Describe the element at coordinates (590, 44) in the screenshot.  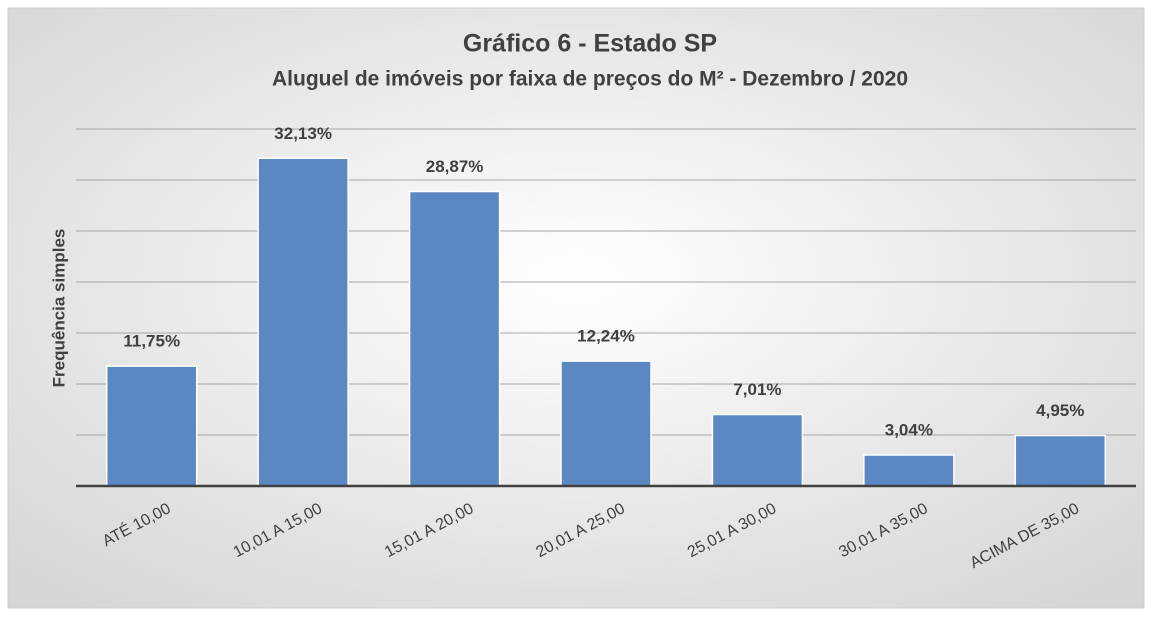
I see `chart-title: Gráfico 6 - Estado SP` at that location.